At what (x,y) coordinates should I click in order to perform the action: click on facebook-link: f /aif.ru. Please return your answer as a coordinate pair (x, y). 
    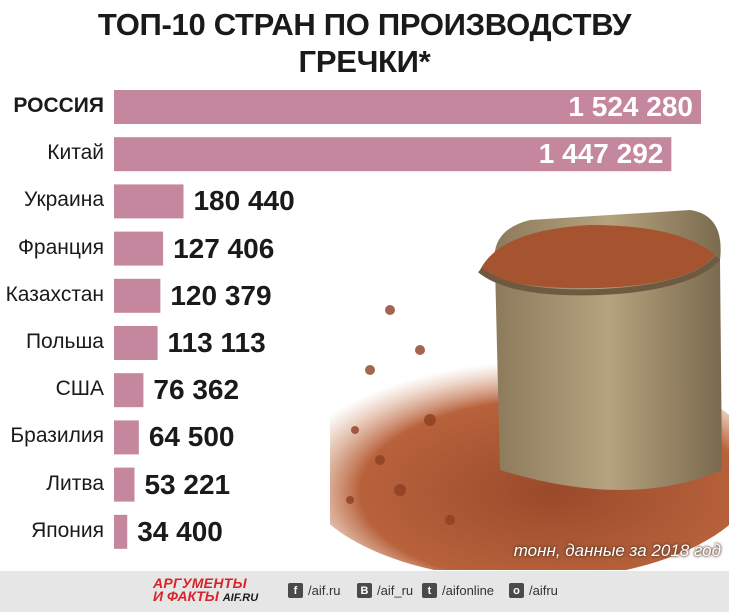
    Looking at the image, I should click on (314, 590).